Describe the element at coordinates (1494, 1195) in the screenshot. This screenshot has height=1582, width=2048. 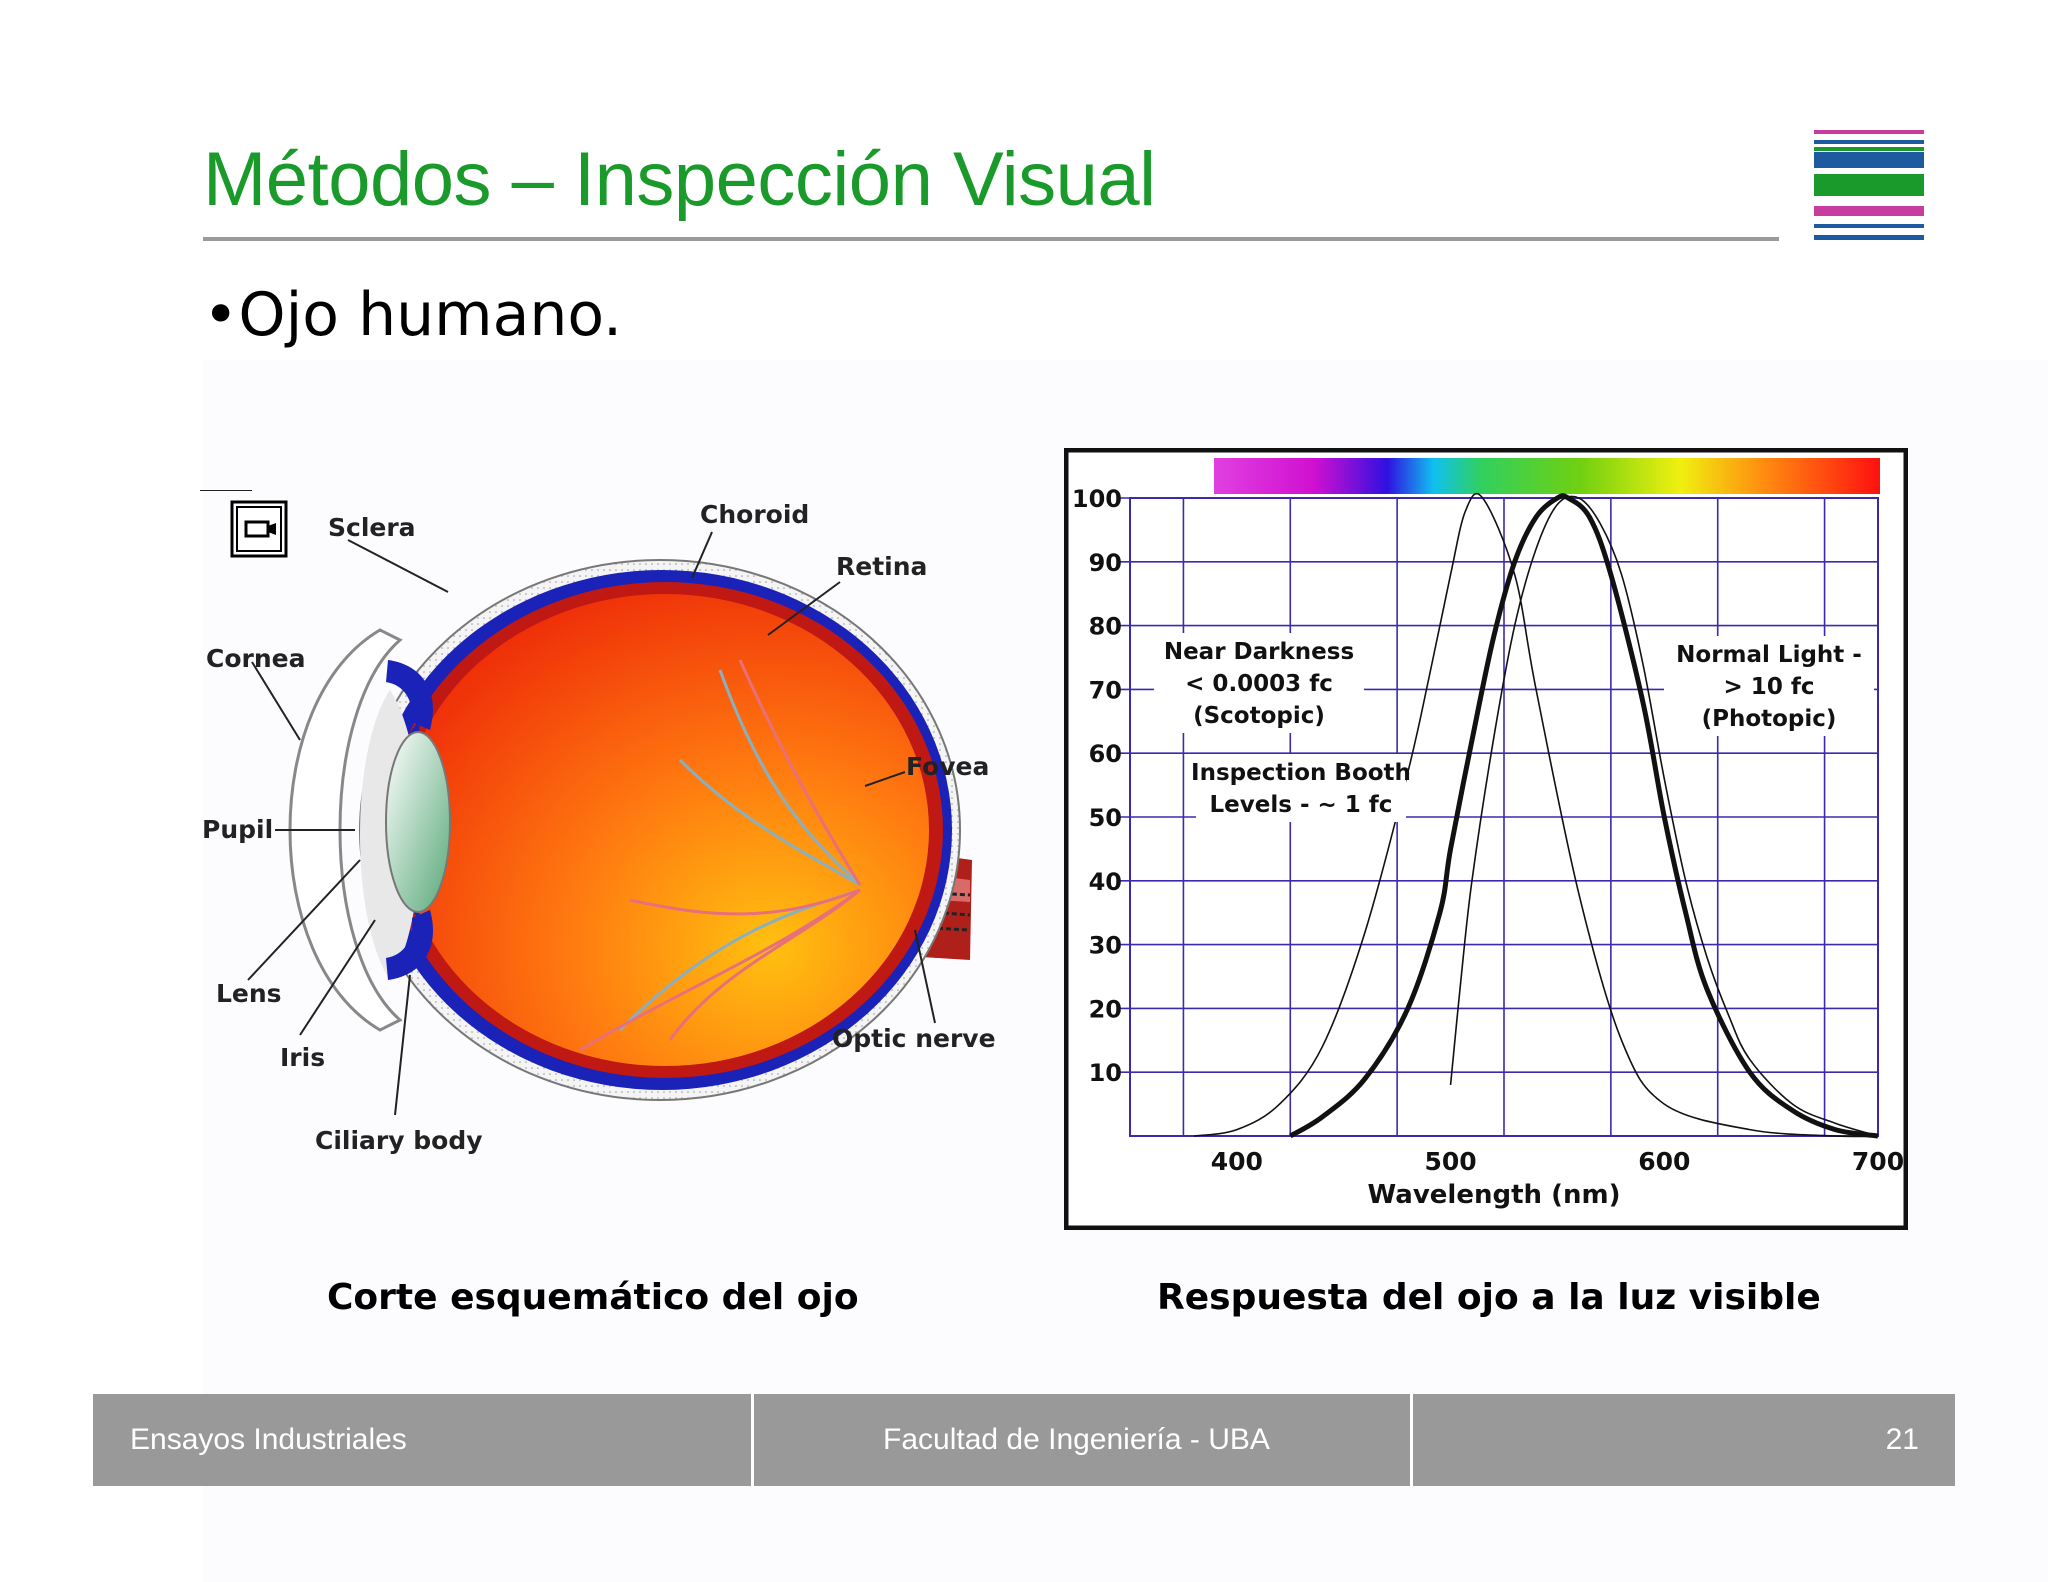
I see `x-axis-label: Wavelength (nm)` at that location.